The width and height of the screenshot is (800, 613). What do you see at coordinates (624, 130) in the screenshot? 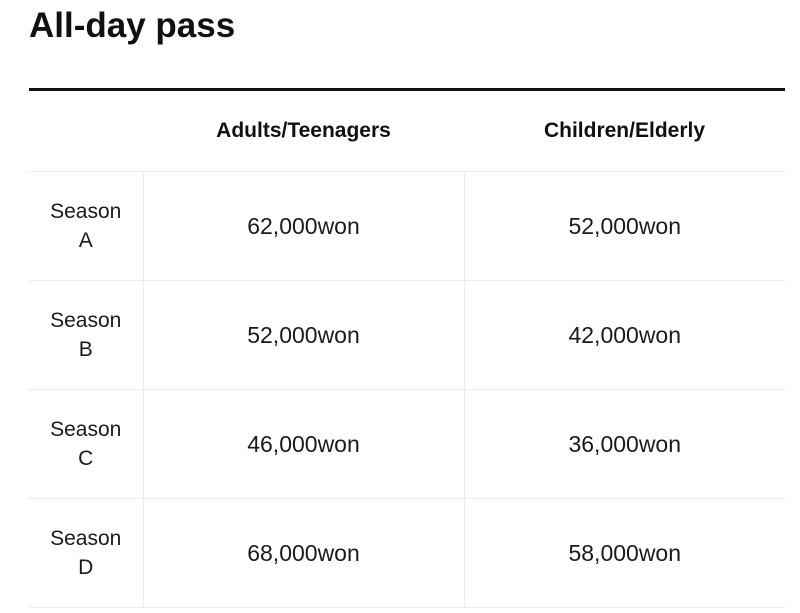
I see `header-children-elderly: Children/Elderly` at bounding box center [624, 130].